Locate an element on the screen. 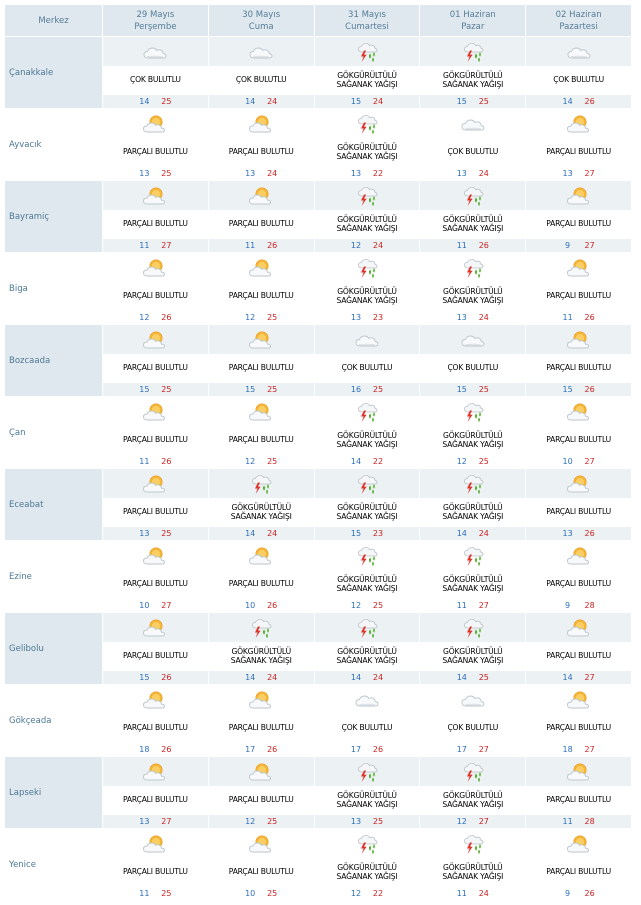 This screenshot has width=641, height=905. min-temperature: 16 is located at coordinates (356, 389).